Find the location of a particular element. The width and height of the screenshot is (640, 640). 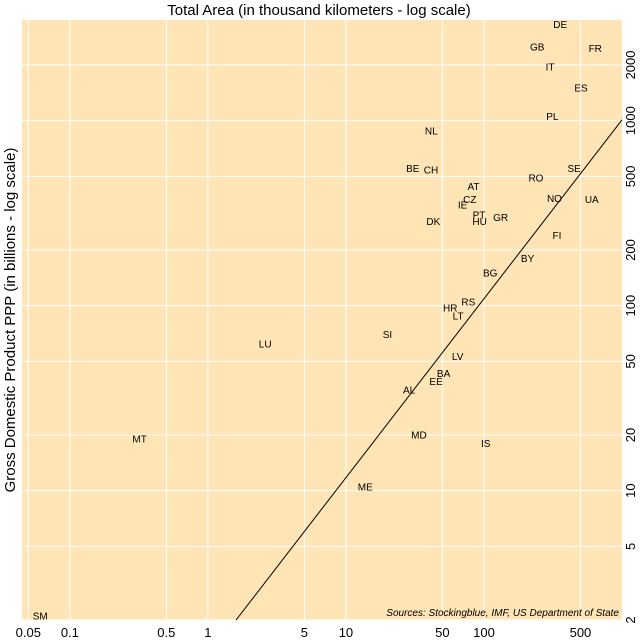

point-label-gb: GB is located at coordinates (537, 48).